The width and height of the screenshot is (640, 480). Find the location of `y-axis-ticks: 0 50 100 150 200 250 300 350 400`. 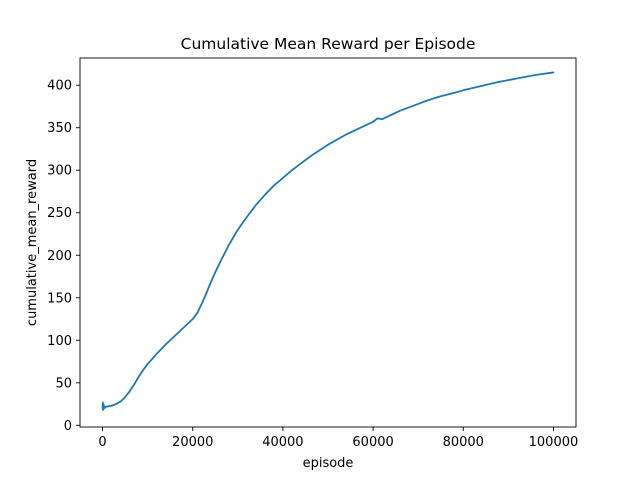

y-axis-ticks: 0 50 100 150 200 250 300 350 400 is located at coordinates (63, 256).